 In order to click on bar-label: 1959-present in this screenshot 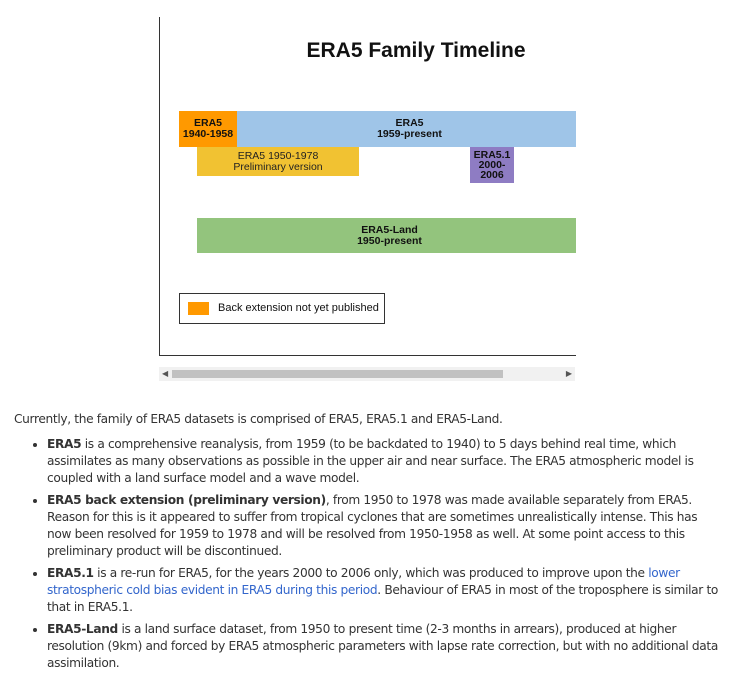, I will do `click(409, 134)`.